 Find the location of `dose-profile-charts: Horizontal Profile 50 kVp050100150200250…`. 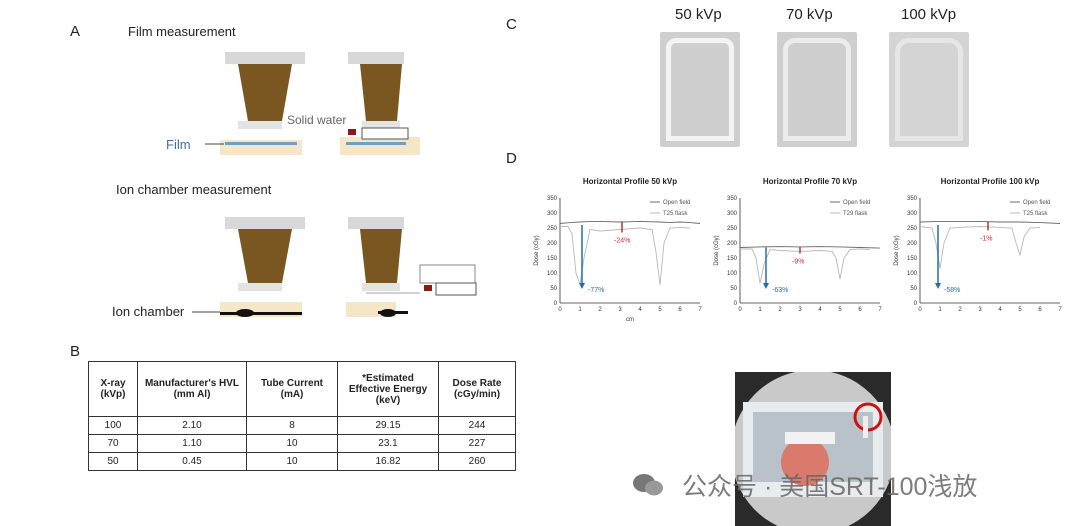

dose-profile-charts: Horizontal Profile 50 kVp050100150200250… is located at coordinates (798, 250).